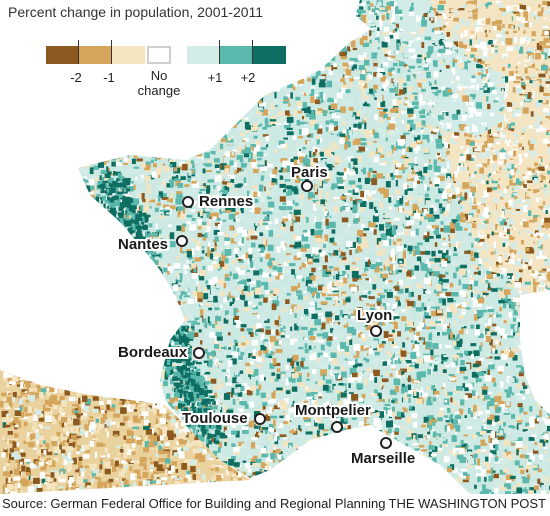 The image size is (550, 516). Describe the element at coordinates (252, 52) in the screenshot. I see `legend-tick-plus2` at that location.